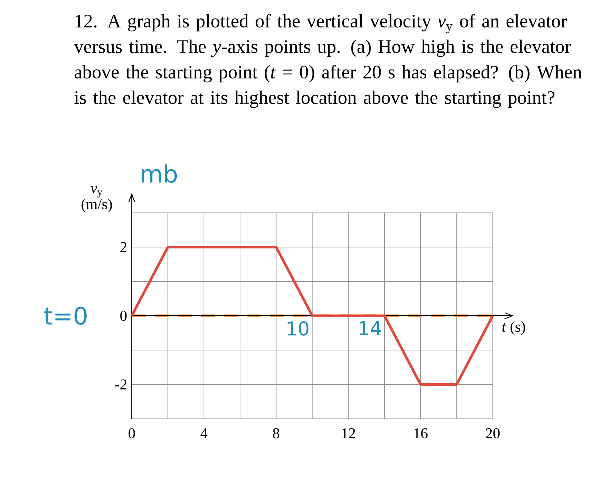  I want to click on annotation: 10, so click(298, 329).